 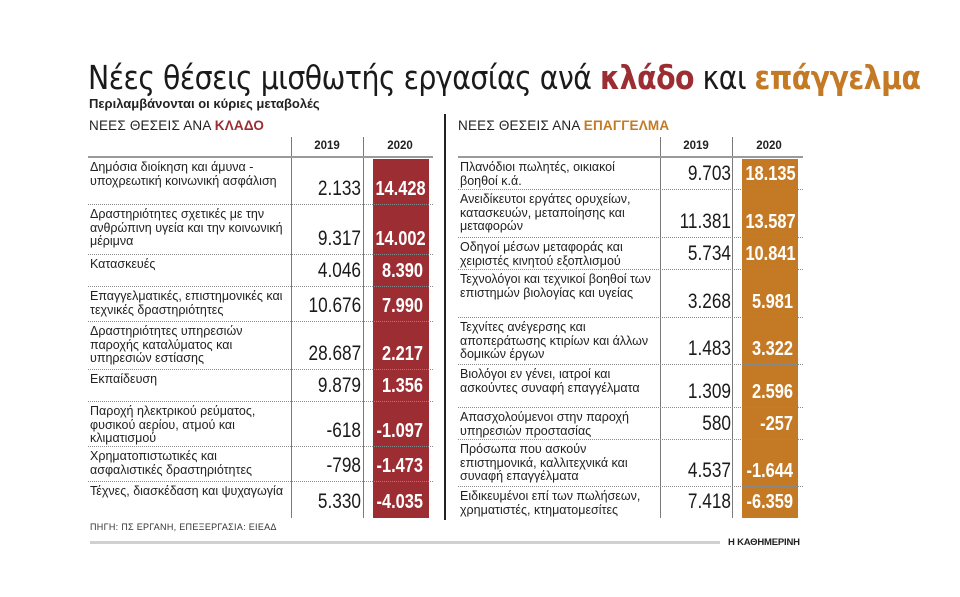 I want to click on row-label: Τέχνες, διασκέδαση και ψυχαγωγία, so click(x=187, y=491).